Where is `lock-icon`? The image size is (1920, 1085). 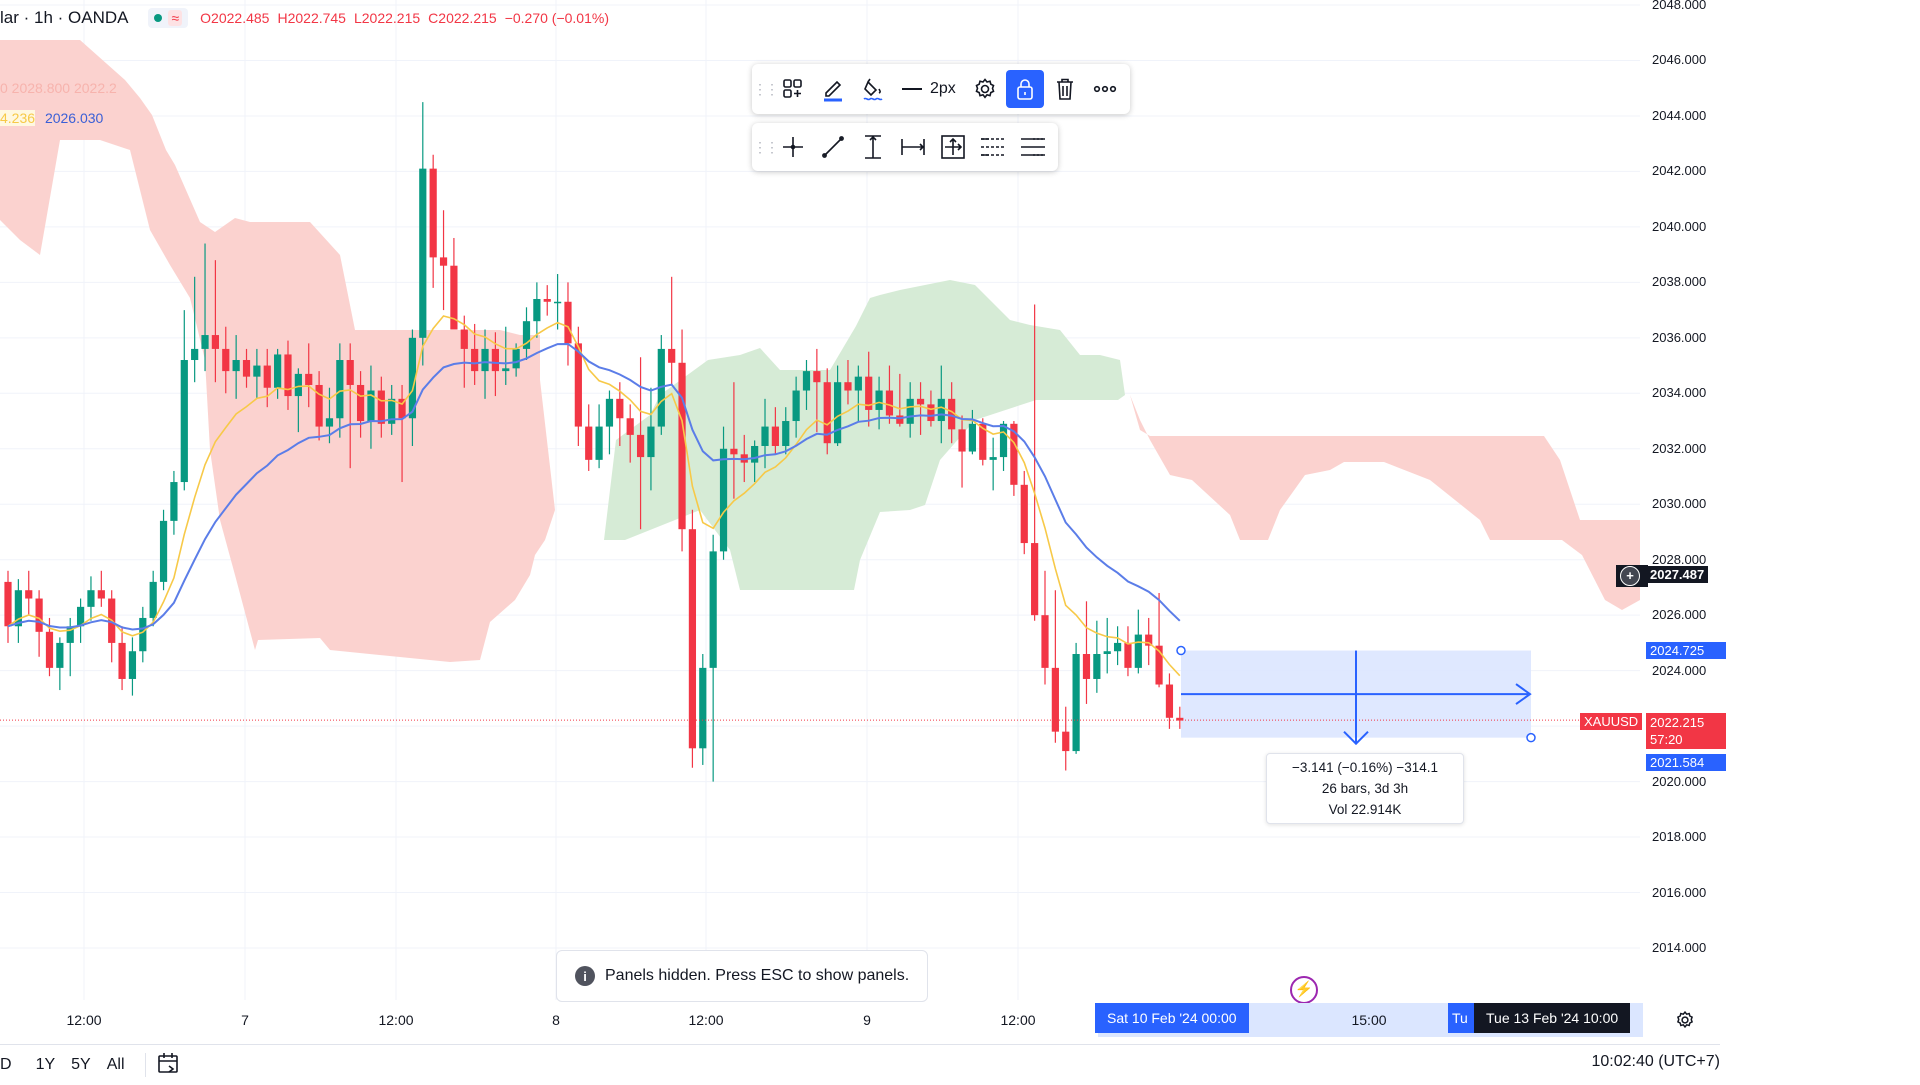 lock-icon is located at coordinates (1024, 89).